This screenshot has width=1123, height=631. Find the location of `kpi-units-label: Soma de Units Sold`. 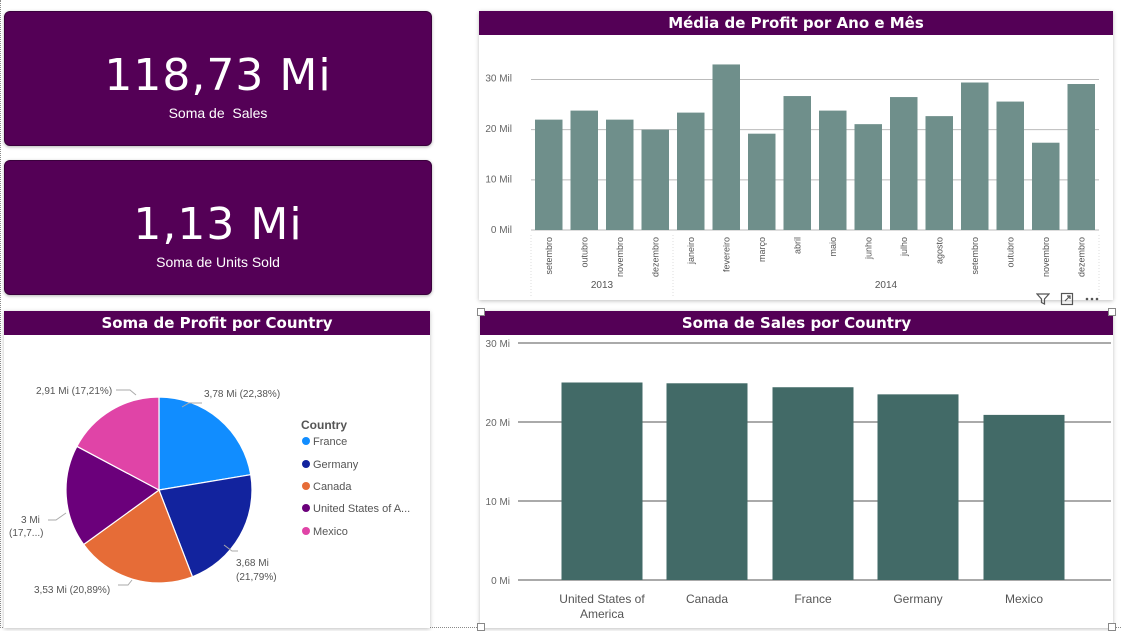

kpi-units-label: Soma de Units Sold is located at coordinates (218, 262).